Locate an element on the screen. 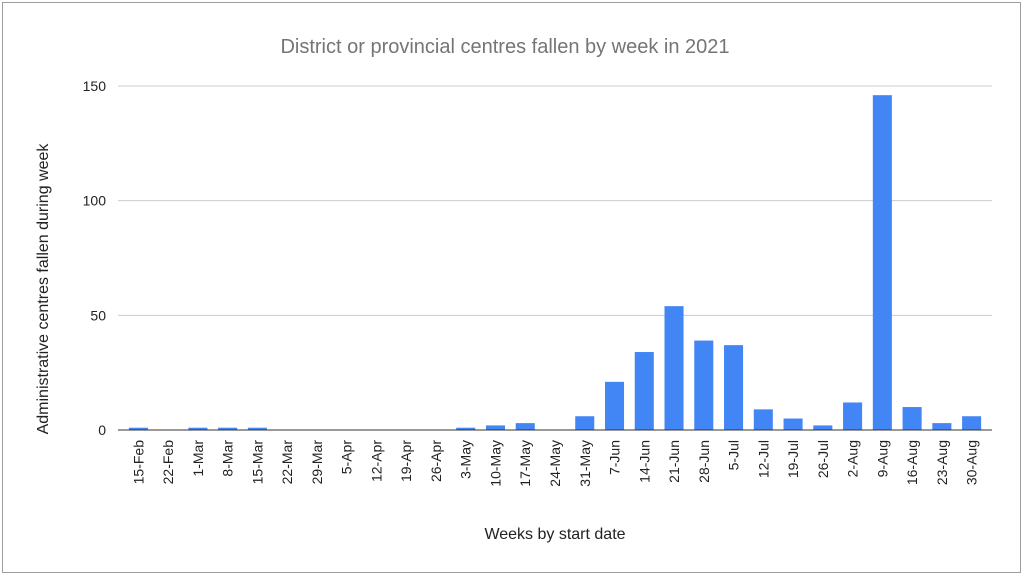  x-tick-label: 15-Mar is located at coordinates (257, 462).